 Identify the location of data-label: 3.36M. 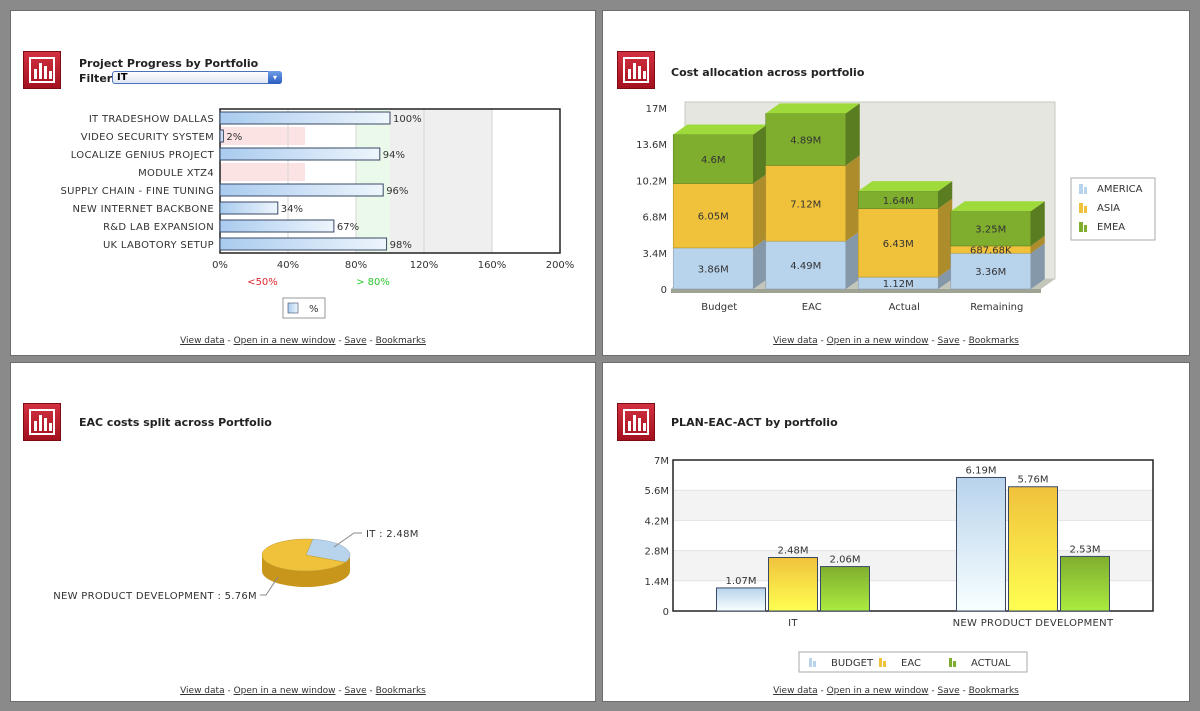
(990, 272).